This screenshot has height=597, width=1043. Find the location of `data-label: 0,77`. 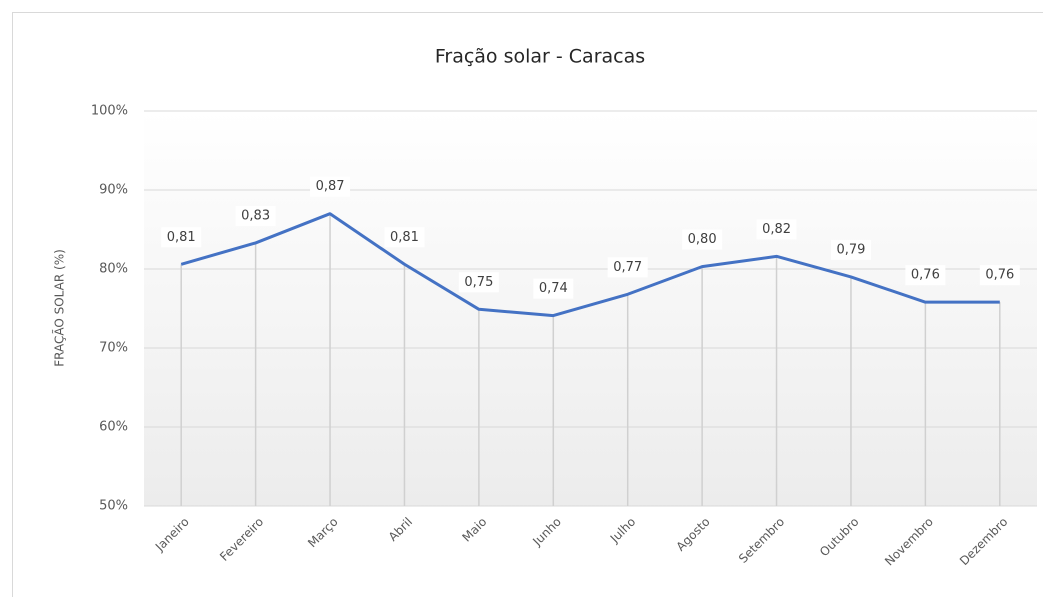

data-label: 0,77 is located at coordinates (627, 267).